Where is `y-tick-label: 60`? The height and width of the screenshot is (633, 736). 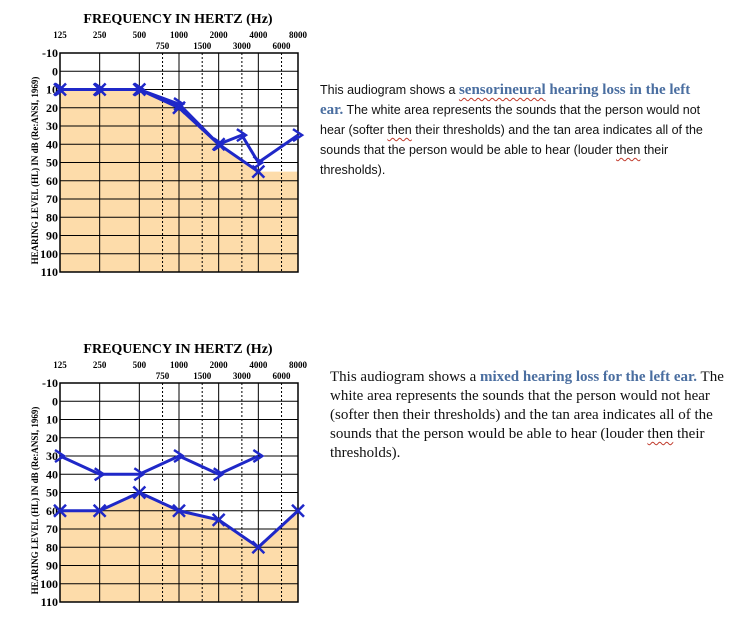
y-tick-label: 60 is located at coordinates (52, 181).